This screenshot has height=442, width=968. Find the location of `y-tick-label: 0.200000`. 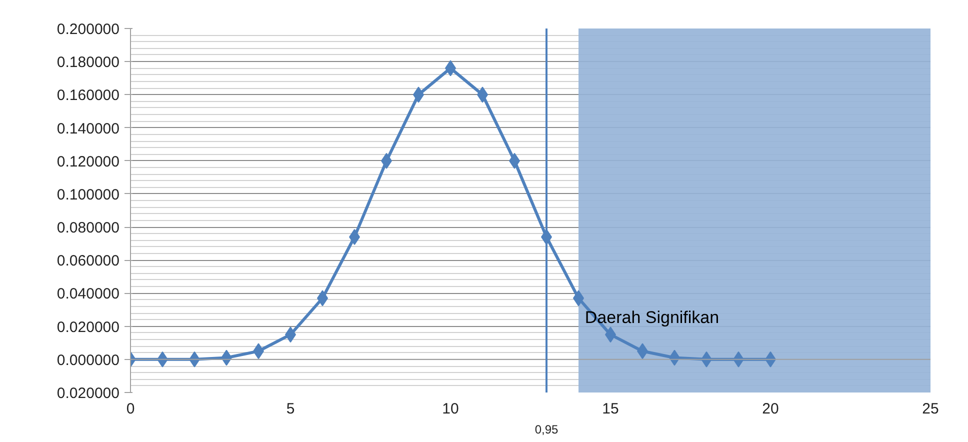

y-tick-label: 0.200000 is located at coordinates (88, 29).